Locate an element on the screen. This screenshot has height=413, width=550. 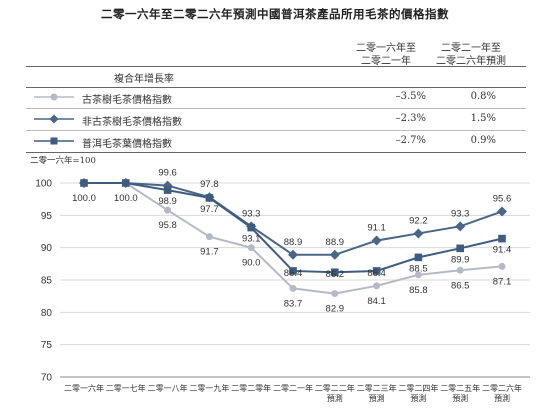
data-label: 91.4 is located at coordinates (502, 250).